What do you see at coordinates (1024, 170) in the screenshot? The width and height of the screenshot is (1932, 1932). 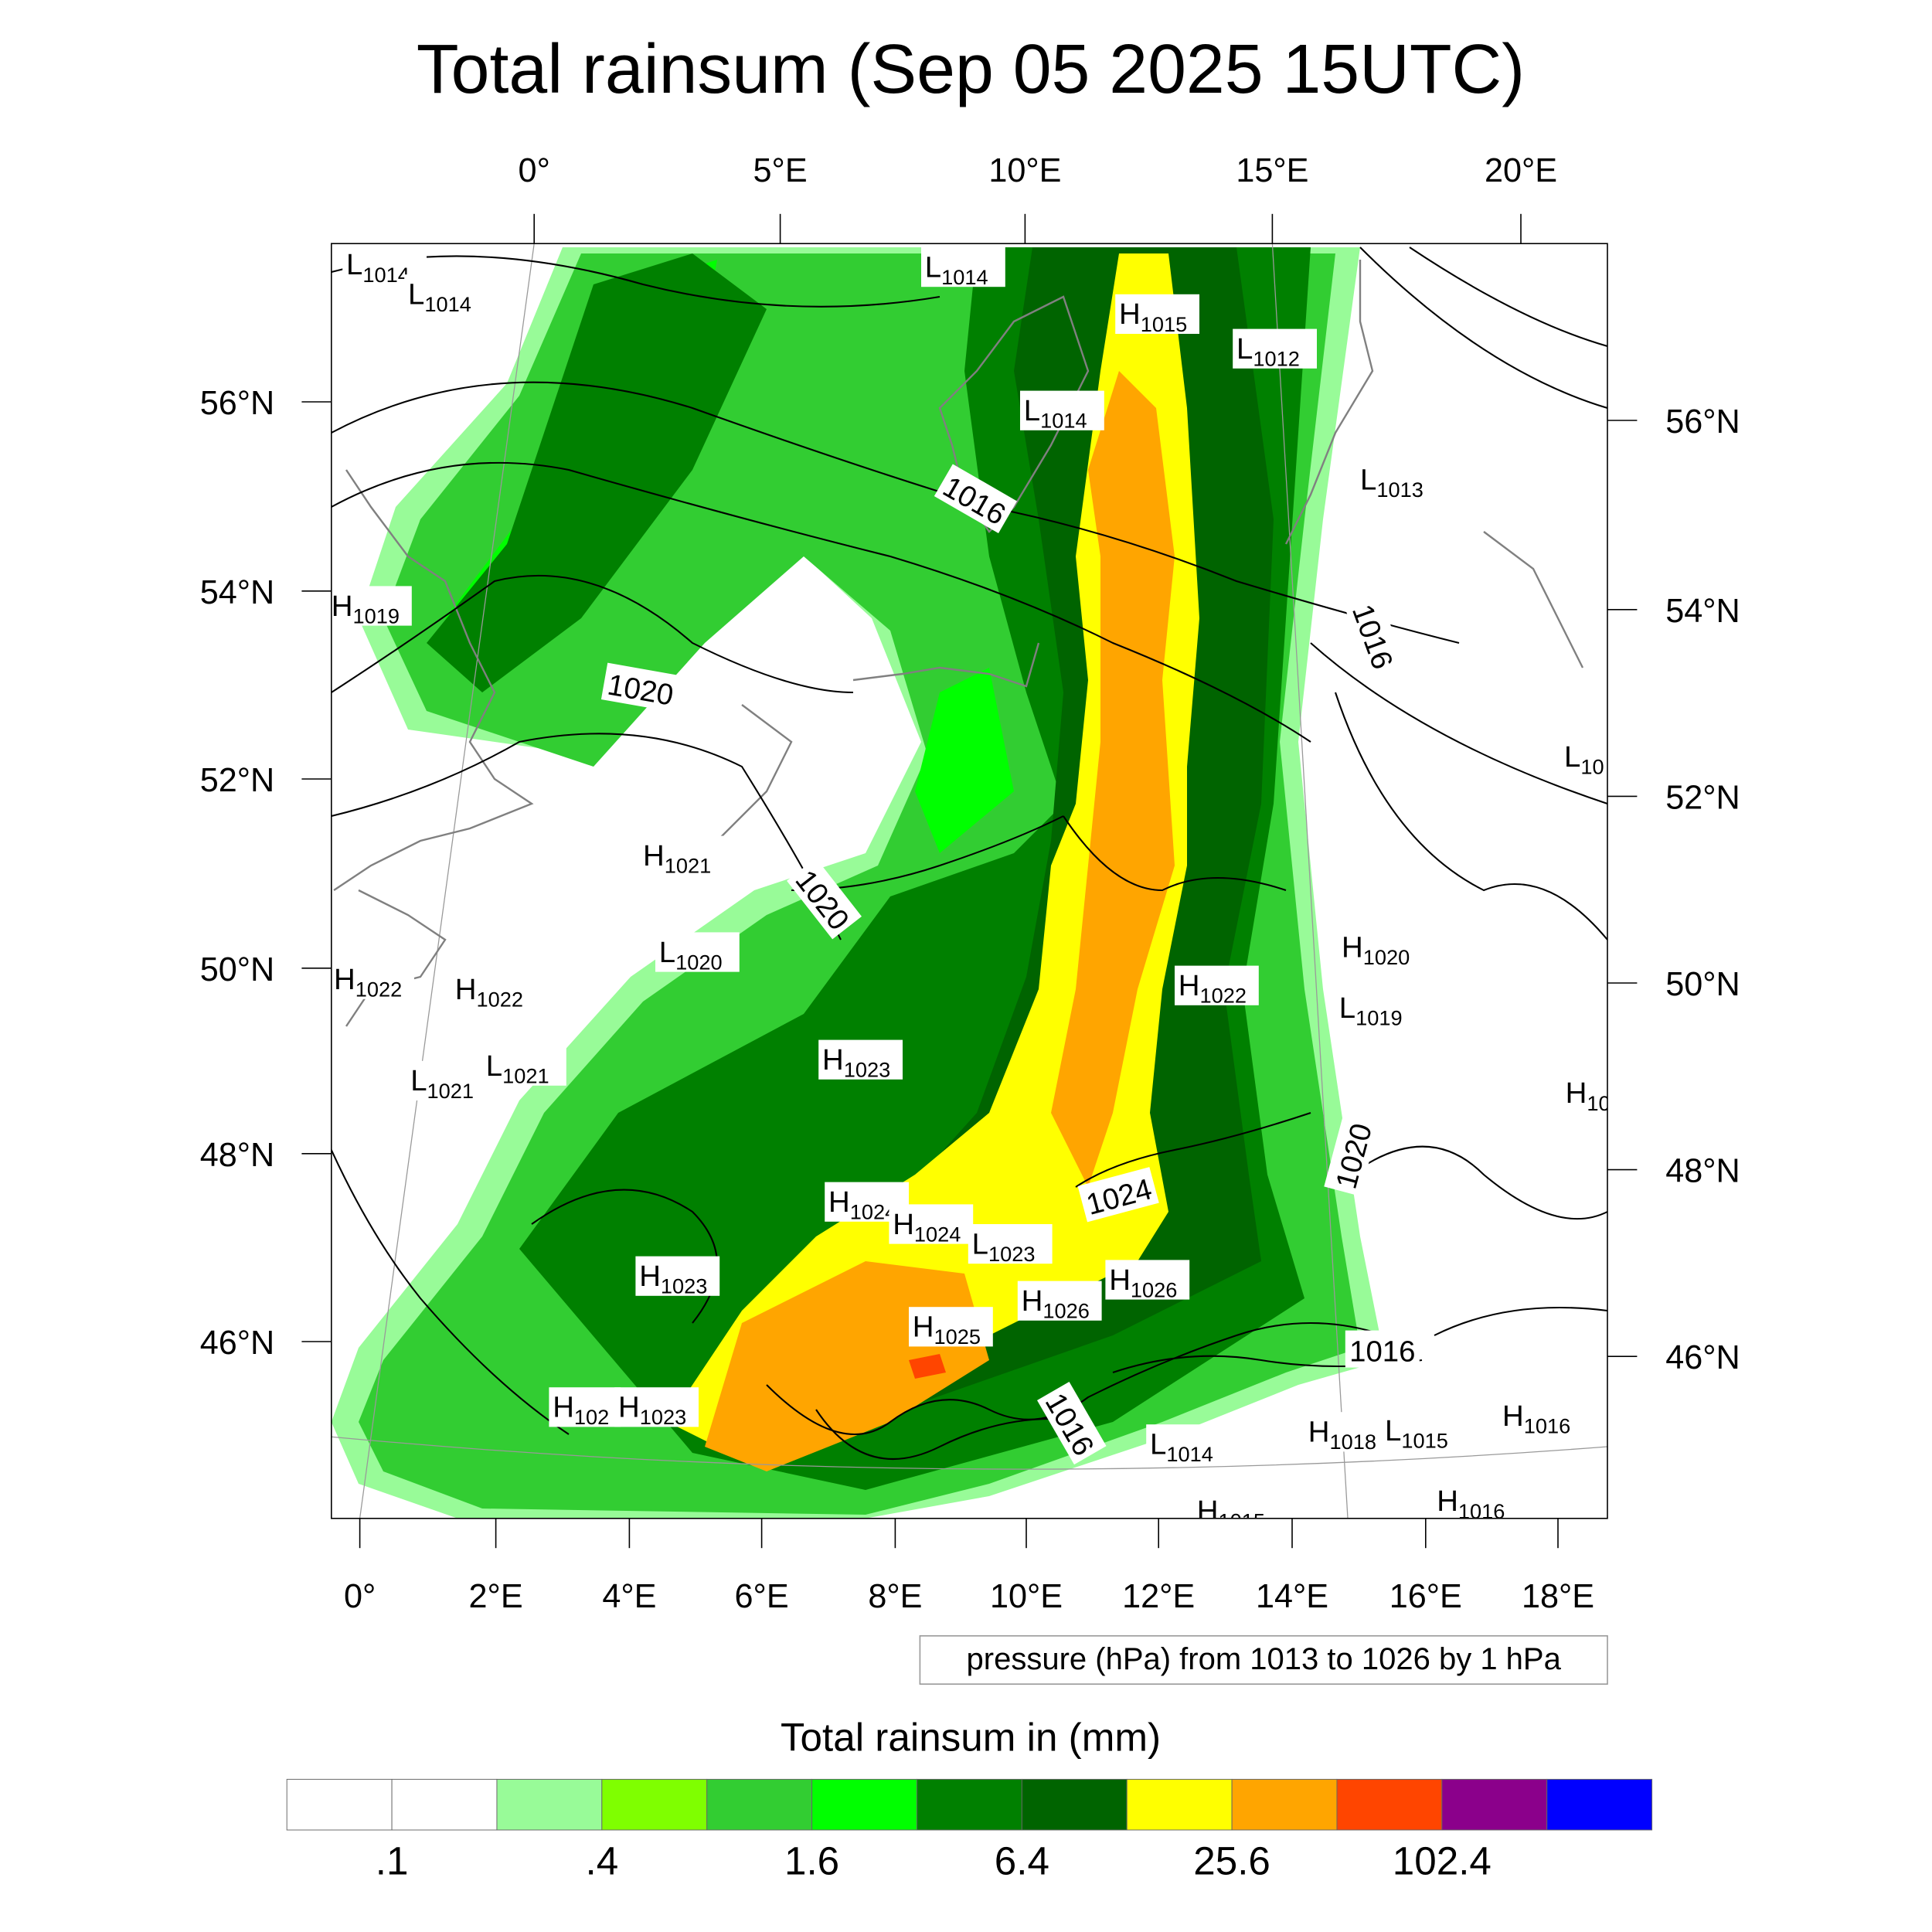 I see `top-lon-label: 10°E` at bounding box center [1024, 170].